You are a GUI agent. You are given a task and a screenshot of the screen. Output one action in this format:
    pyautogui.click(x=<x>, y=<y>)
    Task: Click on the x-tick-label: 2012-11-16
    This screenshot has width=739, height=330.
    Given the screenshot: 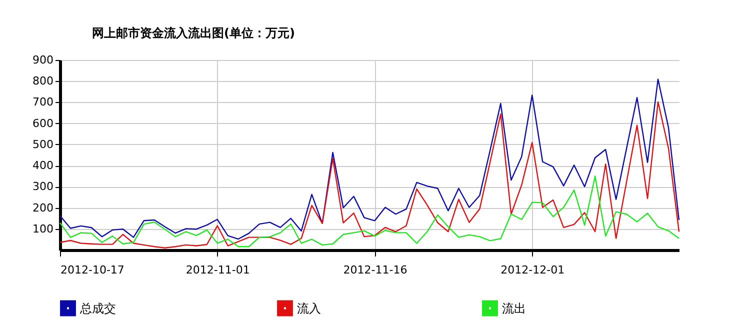 What is the action you would take?
    pyautogui.click(x=375, y=270)
    